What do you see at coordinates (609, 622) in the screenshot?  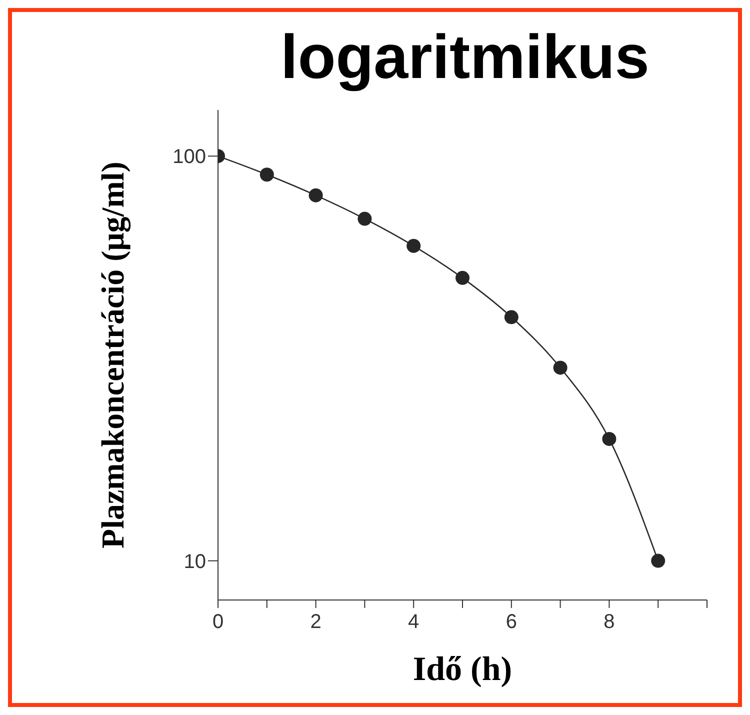 I see `x-tick-label: 8` at bounding box center [609, 622].